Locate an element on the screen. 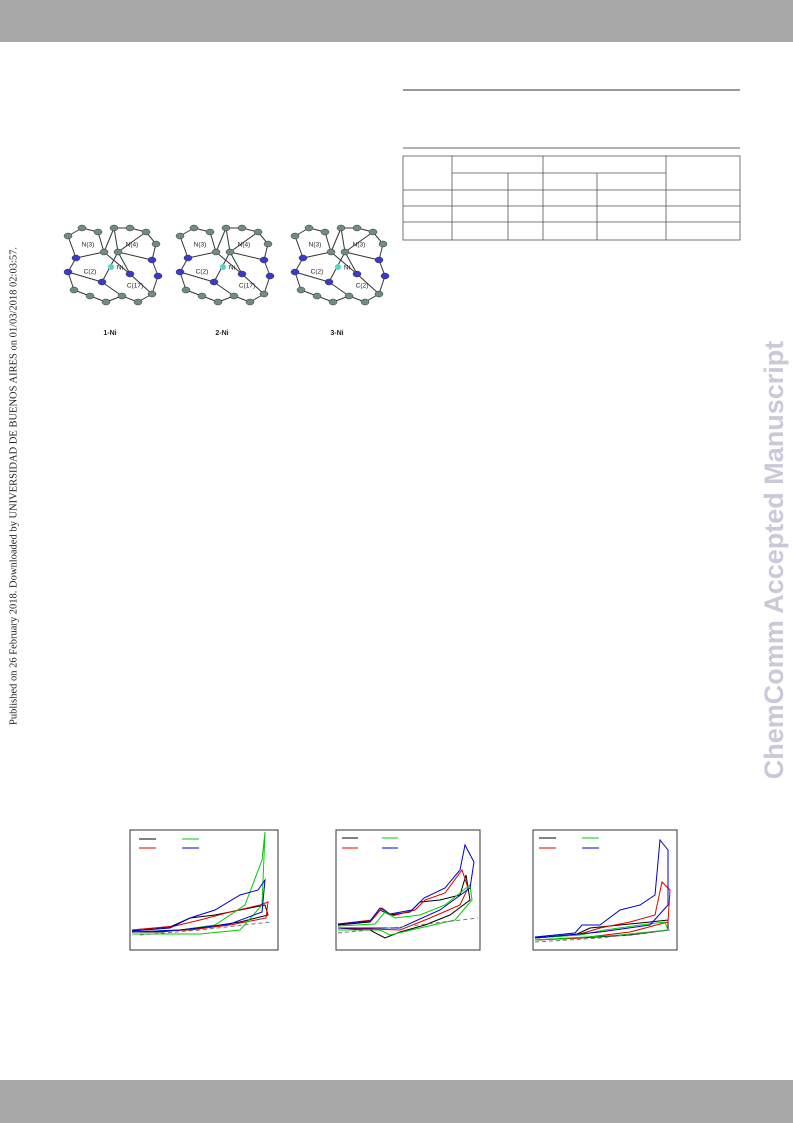 The image size is (793, 1123). molecule: N(3) N(4) C(2) Ni C(17) 2-Ni is located at coordinates (225, 280).